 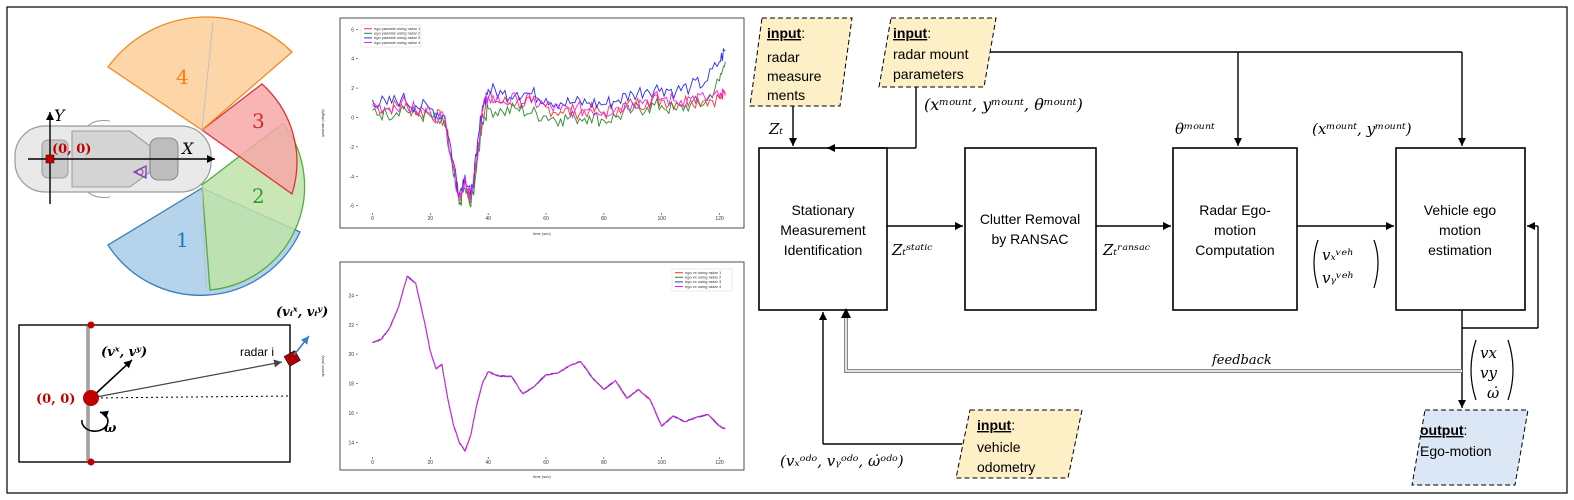 I want to click on kinematic-figure: ω (vˣ, vʸ) (0, 0) (vᵢˣ, vᵢʸ) radar i, so click(x=173, y=385).